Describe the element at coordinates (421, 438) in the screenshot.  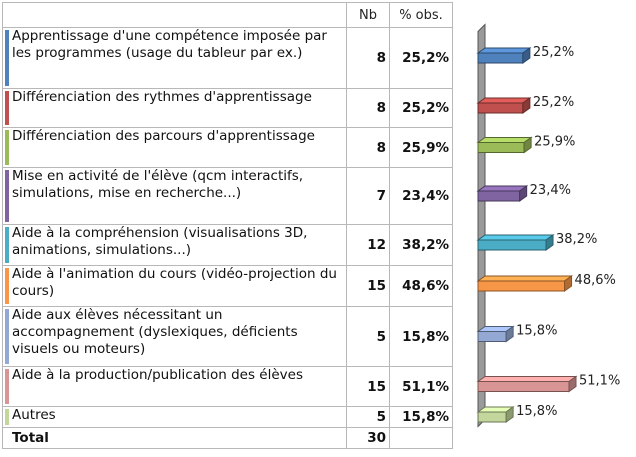
I see `total-pct` at that location.